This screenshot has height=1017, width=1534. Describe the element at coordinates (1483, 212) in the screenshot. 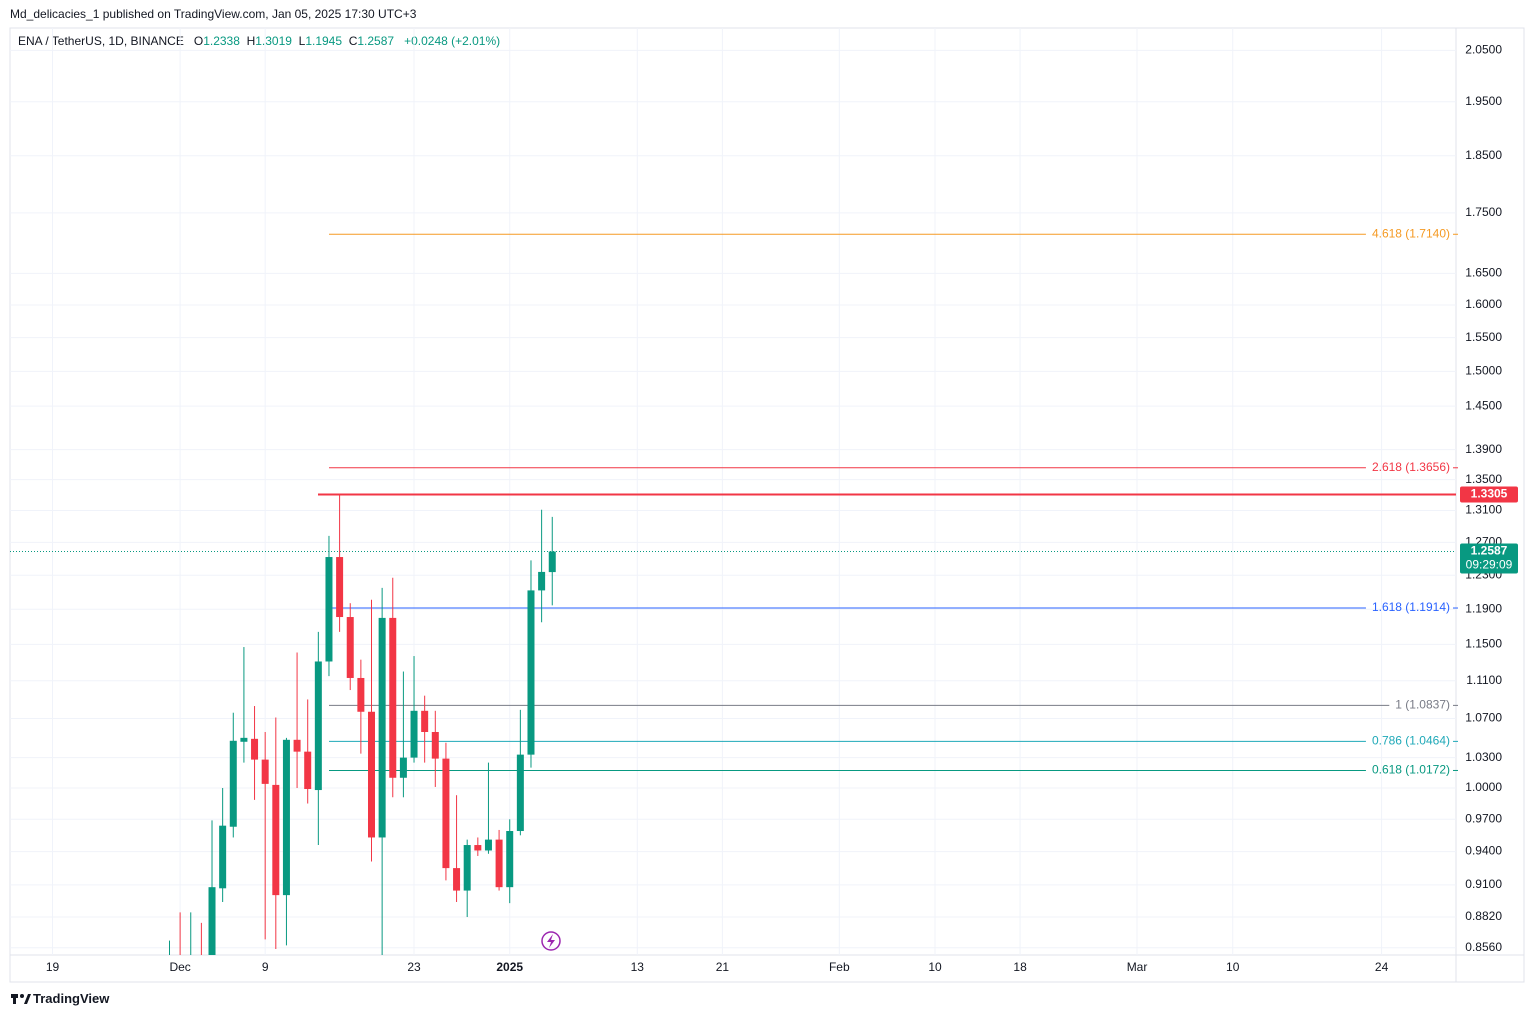

I see `y-tick-label: 1.7500` at that location.